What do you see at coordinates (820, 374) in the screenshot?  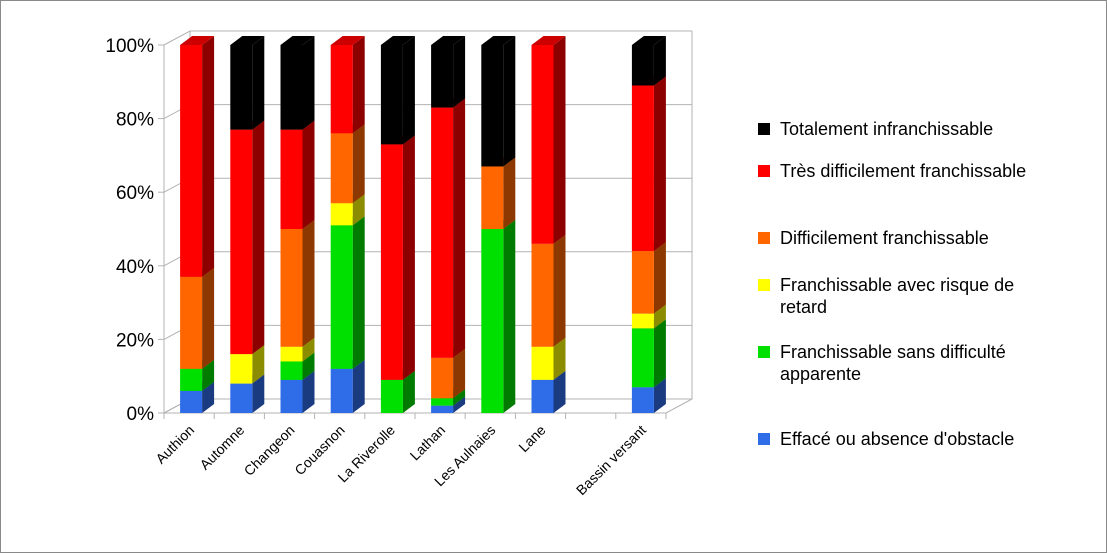 I see `legend-label: apparente` at bounding box center [820, 374].